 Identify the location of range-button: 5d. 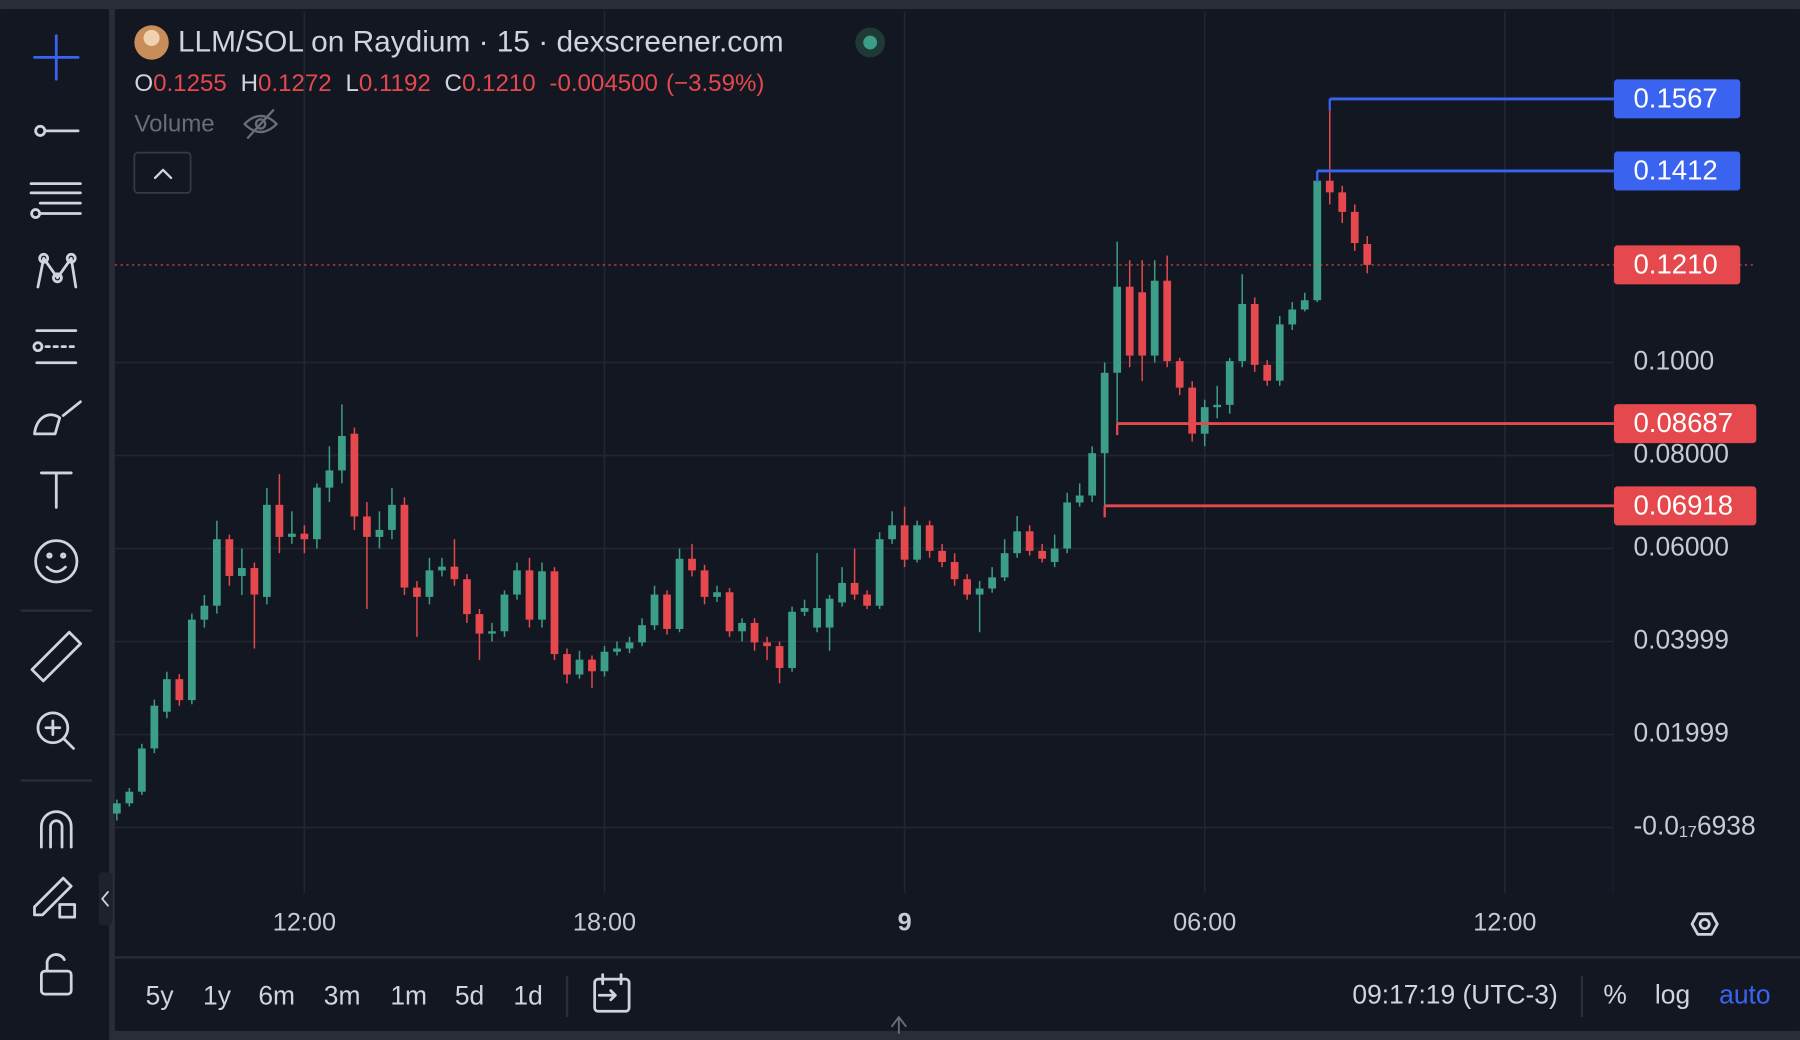
(469, 995).